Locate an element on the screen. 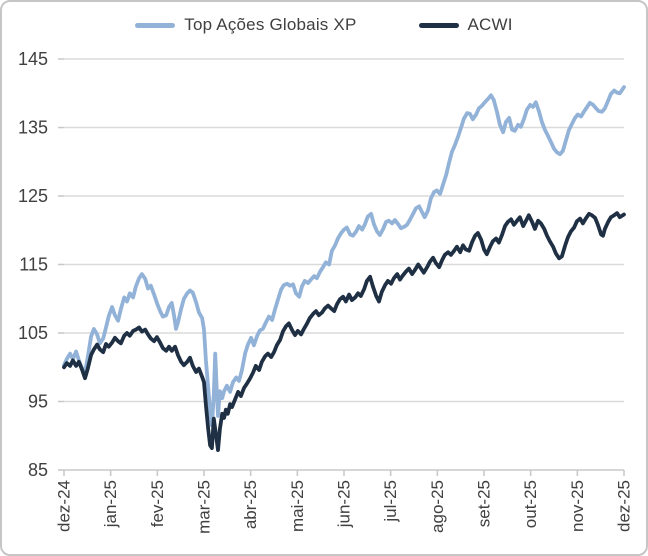 The width and height of the screenshot is (648, 556). legend-item-acwi: ACWI is located at coordinates (465, 25).